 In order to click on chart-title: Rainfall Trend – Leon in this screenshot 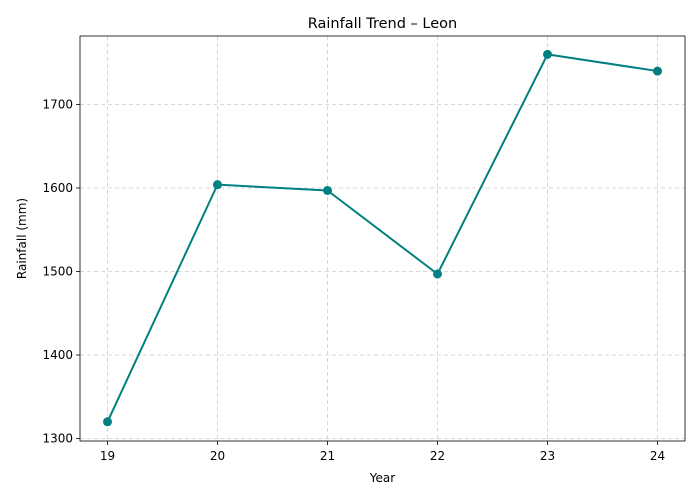, I will do `click(382, 24)`.